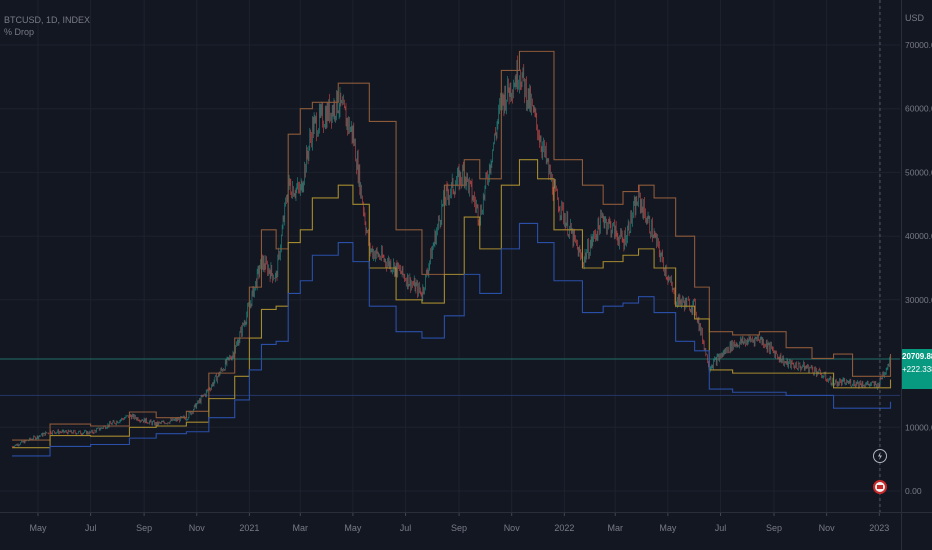 This screenshot has height=550, width=932. What do you see at coordinates (918, 236) in the screenshot?
I see `y-tick-label: 40000.00` at bounding box center [918, 236].